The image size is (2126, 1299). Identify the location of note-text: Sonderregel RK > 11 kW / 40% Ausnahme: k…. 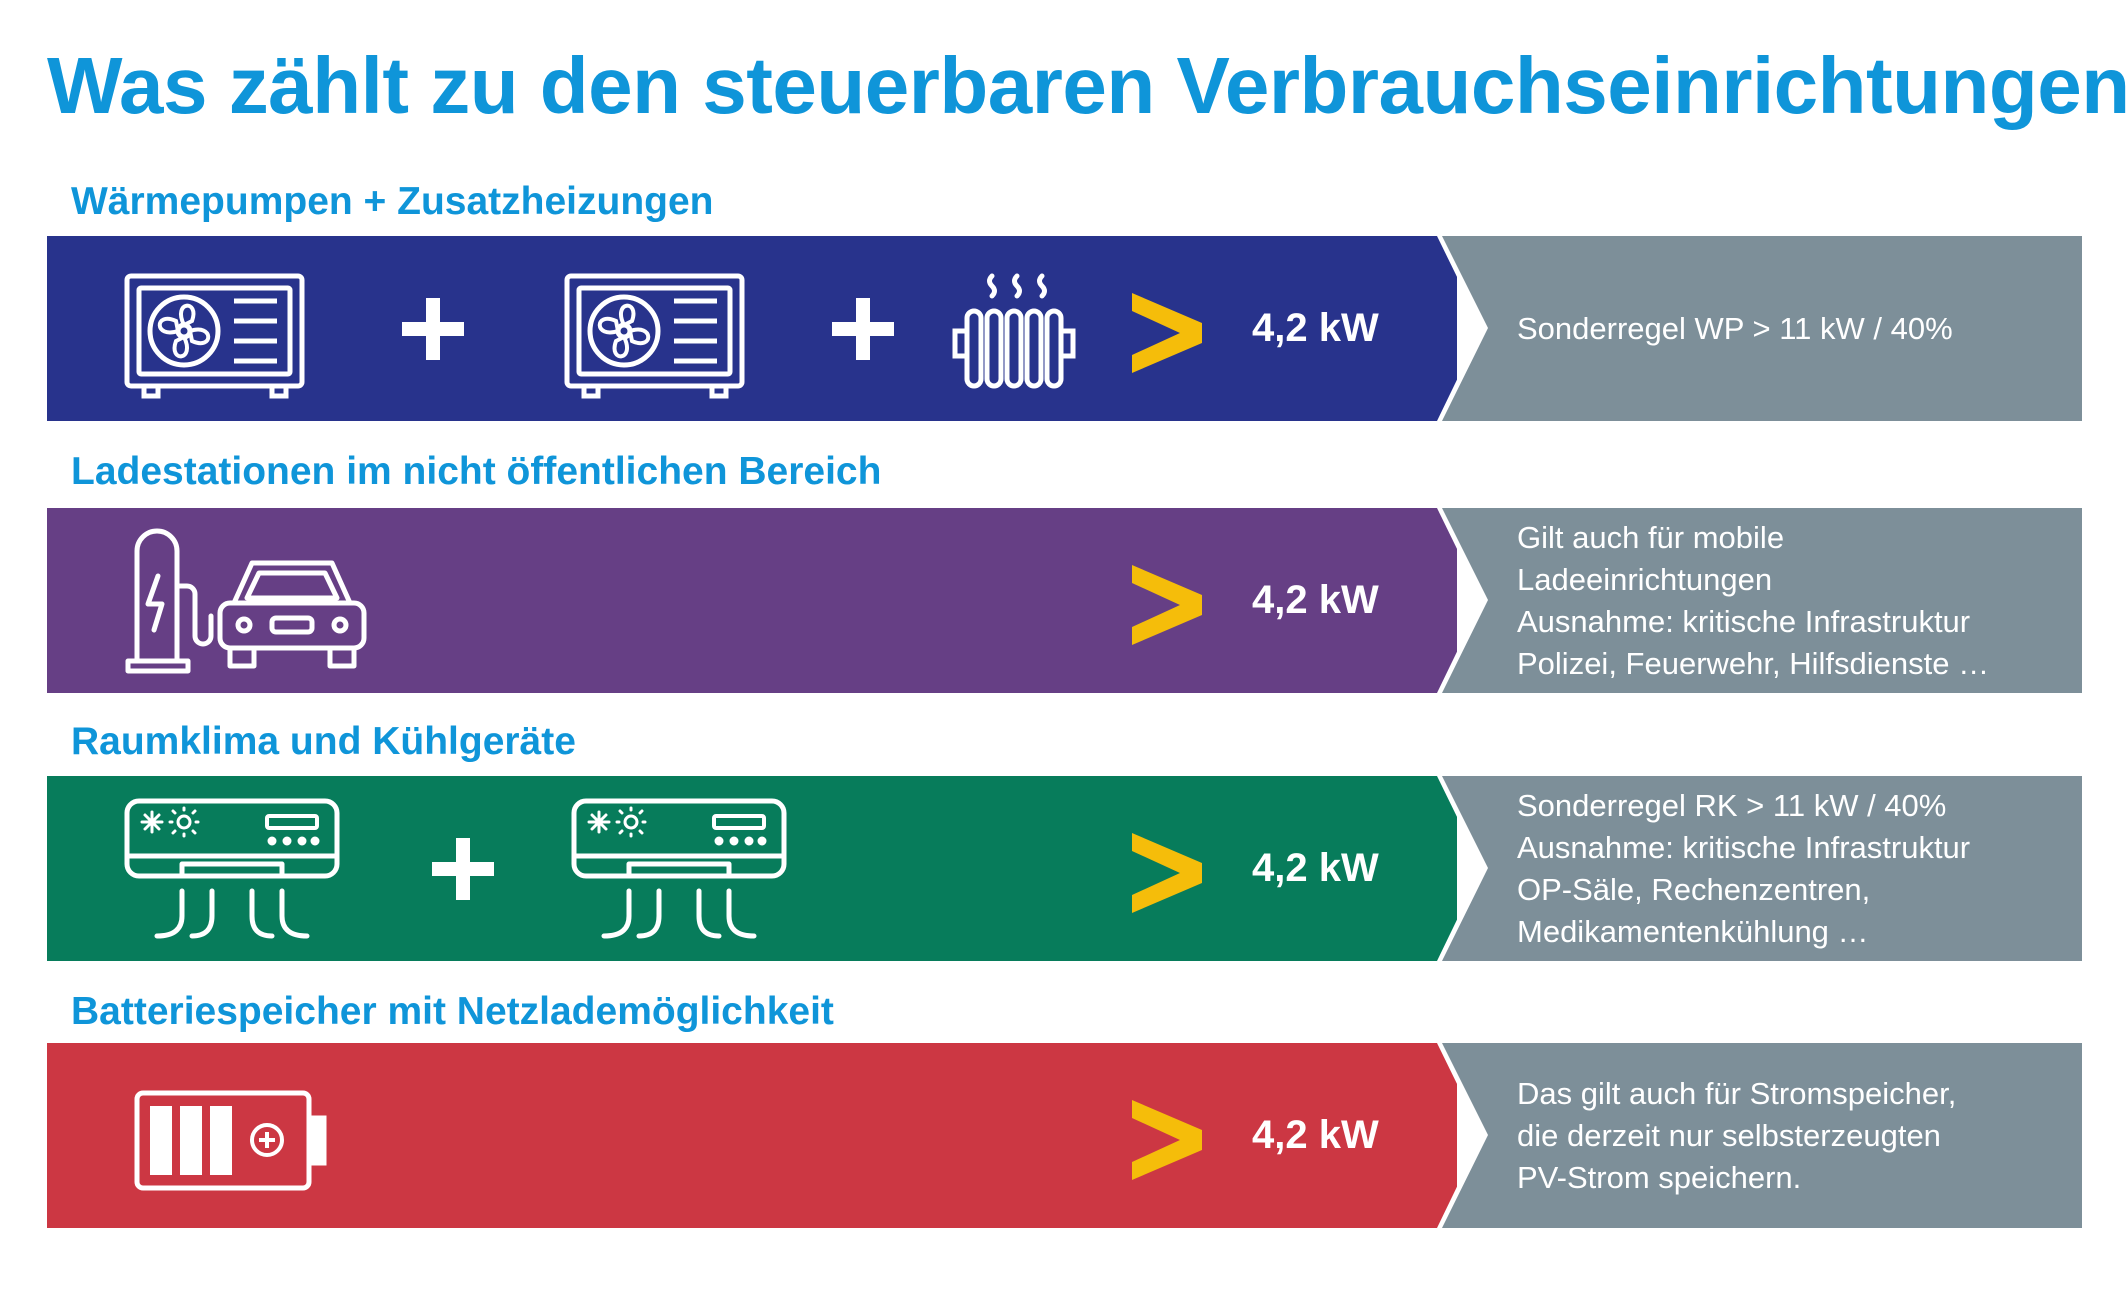
(1797, 868).